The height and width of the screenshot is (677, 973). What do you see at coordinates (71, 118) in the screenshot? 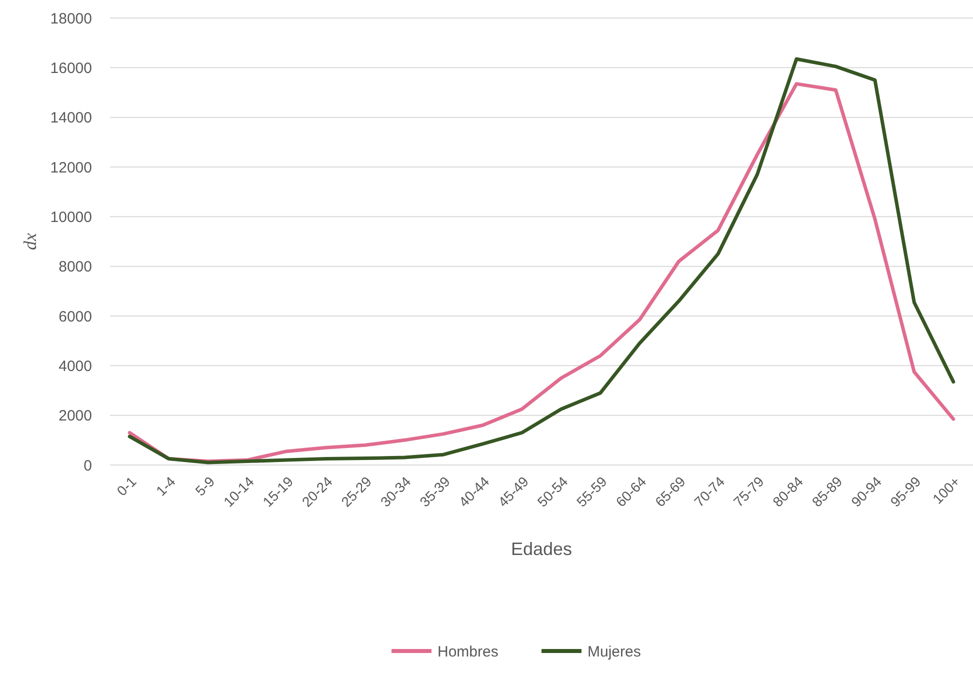
I see `y-tick-label: 14000` at bounding box center [71, 118].